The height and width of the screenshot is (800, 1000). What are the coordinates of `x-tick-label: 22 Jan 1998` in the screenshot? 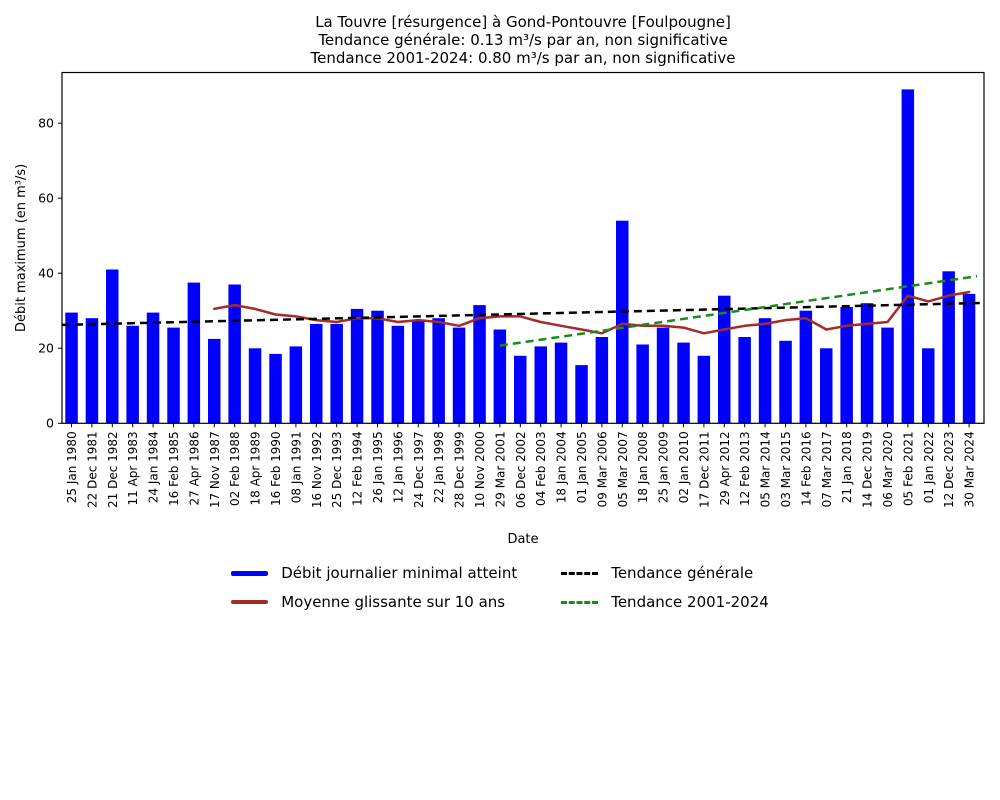 It's located at (439, 467).